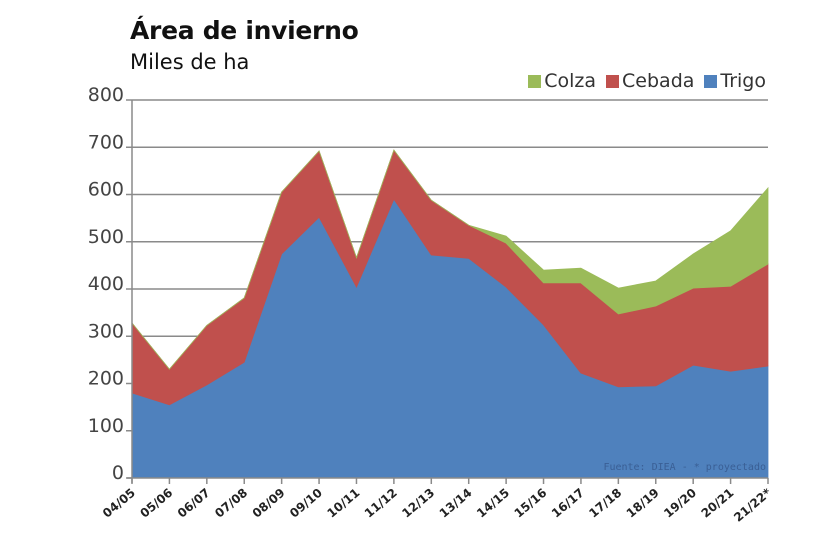 This screenshot has height=537, width=840. Describe the element at coordinates (231, 503) in the screenshot. I see `x-tick-label: 07/08` at that location.